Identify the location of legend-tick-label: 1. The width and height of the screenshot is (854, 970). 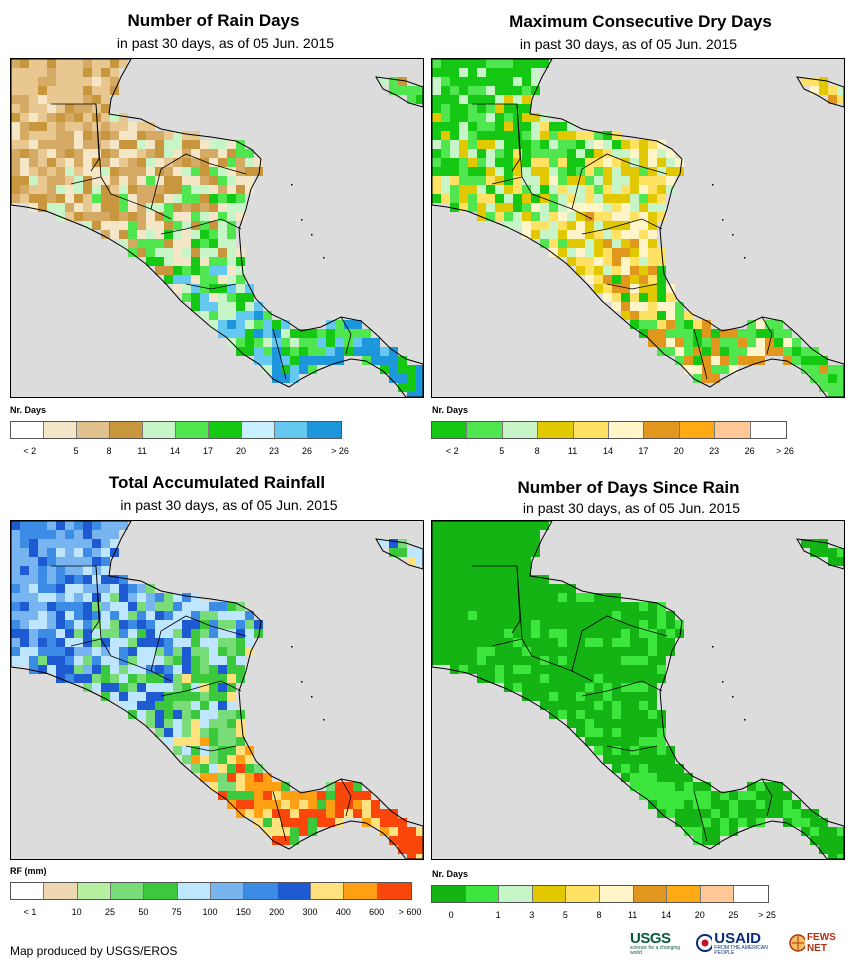
(498, 915).